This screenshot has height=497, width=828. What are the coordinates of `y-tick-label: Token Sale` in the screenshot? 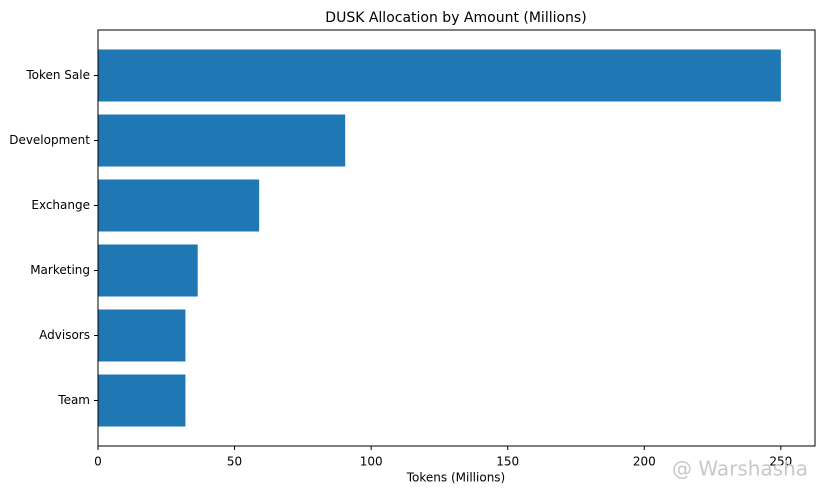 It's located at (57, 75).